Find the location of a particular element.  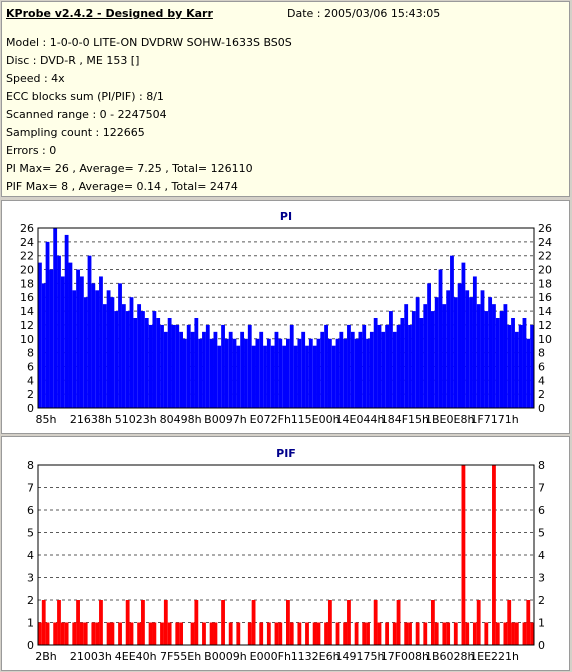

pif-y-tick-right: 7 is located at coordinates (541, 488).